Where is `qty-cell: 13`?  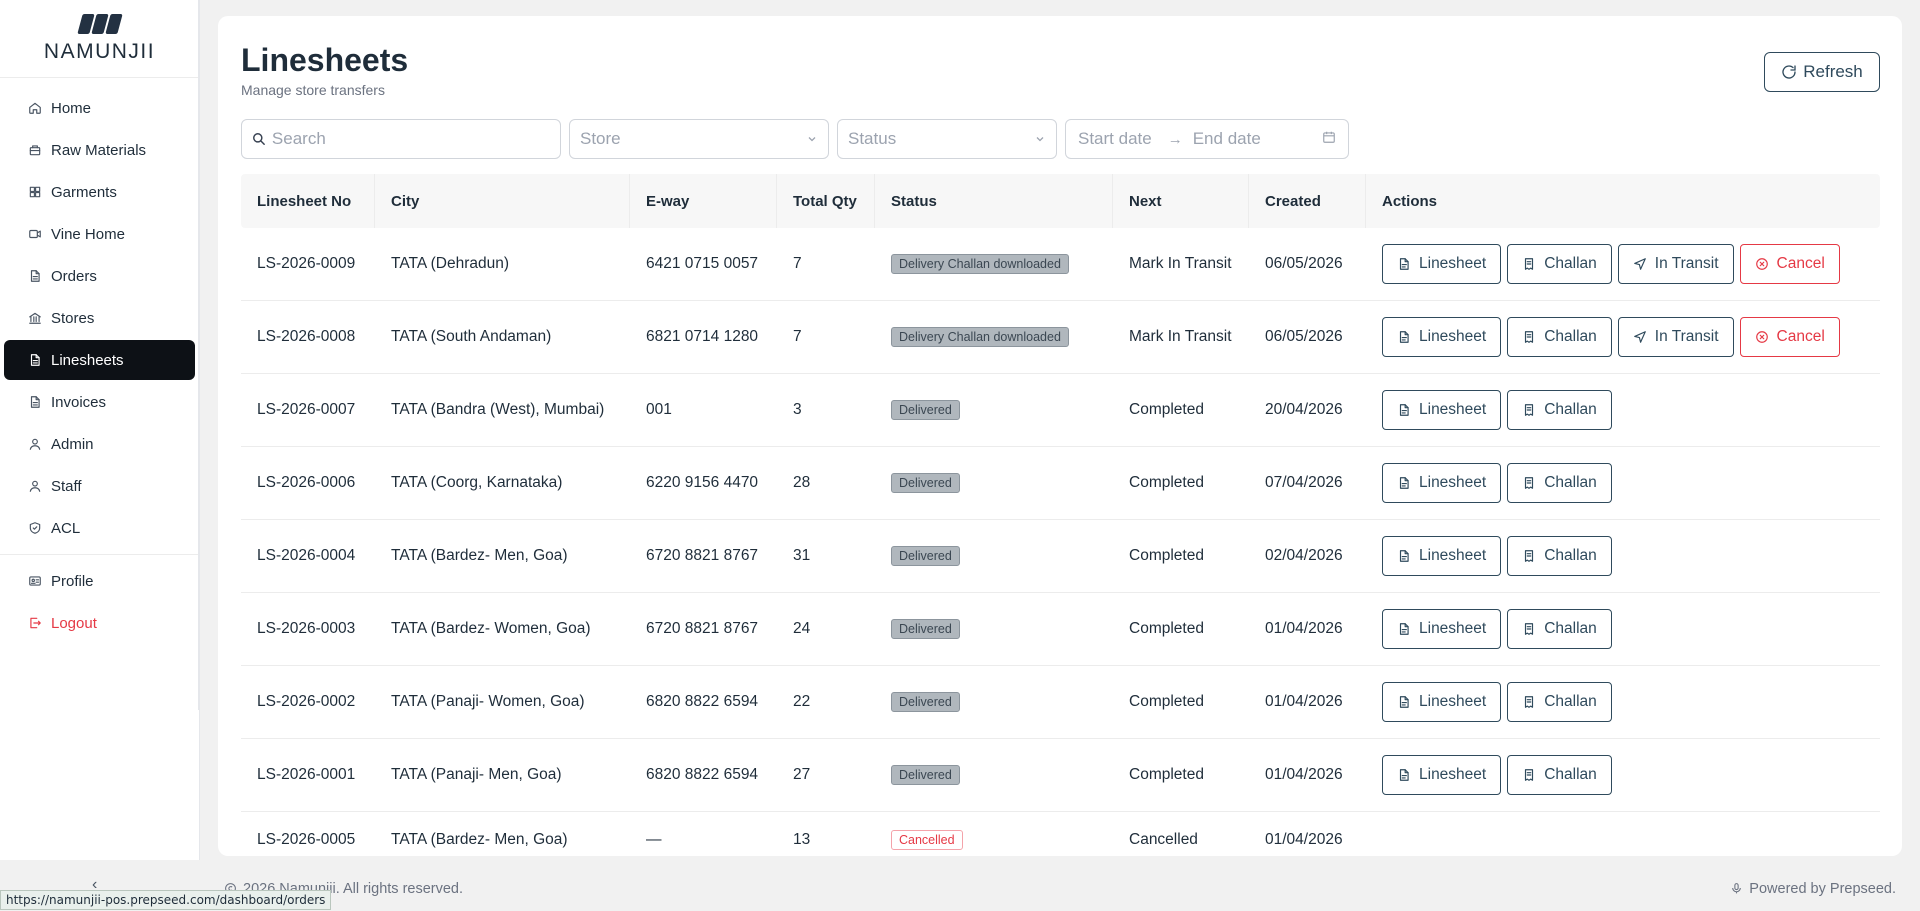 qty-cell: 13 is located at coordinates (802, 839).